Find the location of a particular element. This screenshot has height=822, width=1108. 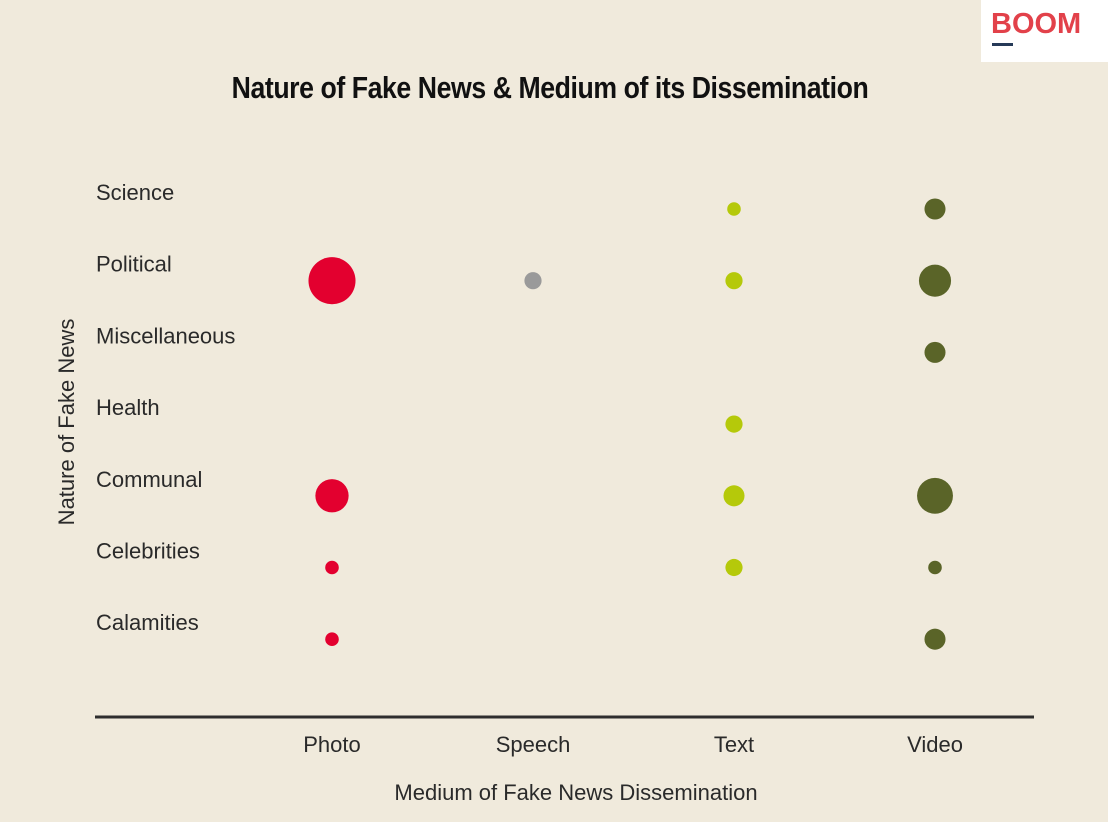

bubble-speech-political is located at coordinates (533, 281).